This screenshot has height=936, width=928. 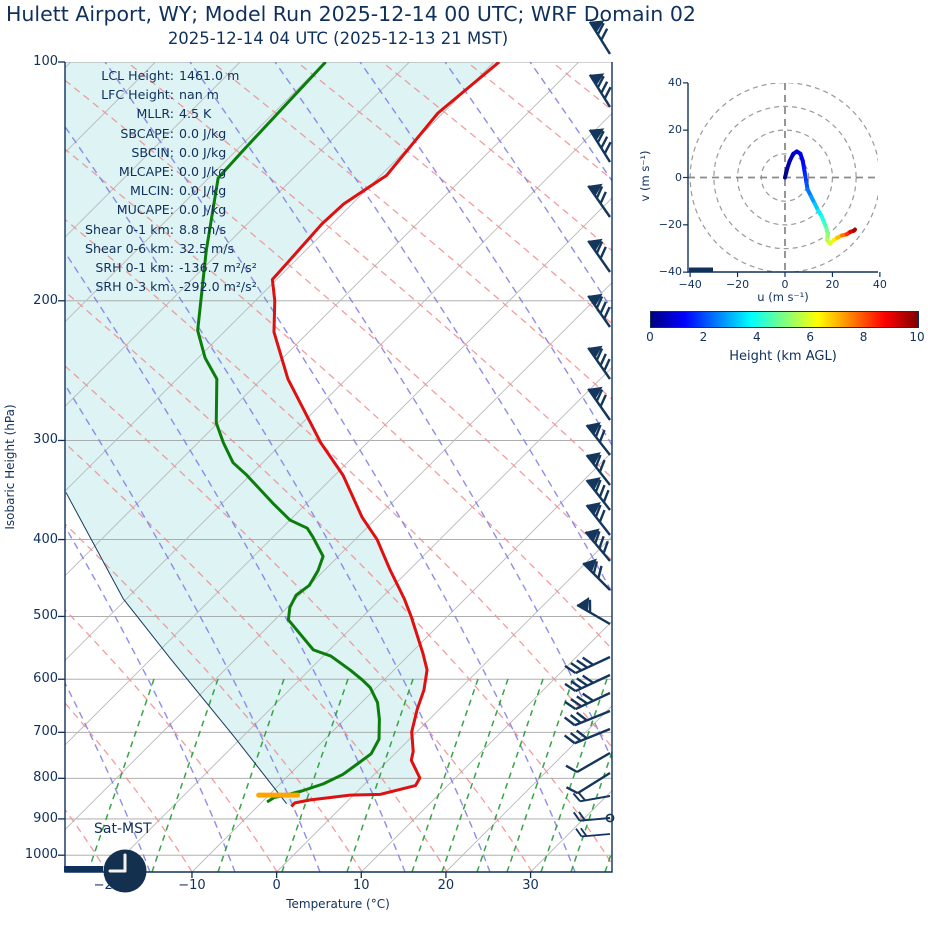 I want to click on temp-tick-label: −20, so click(x=107, y=885).